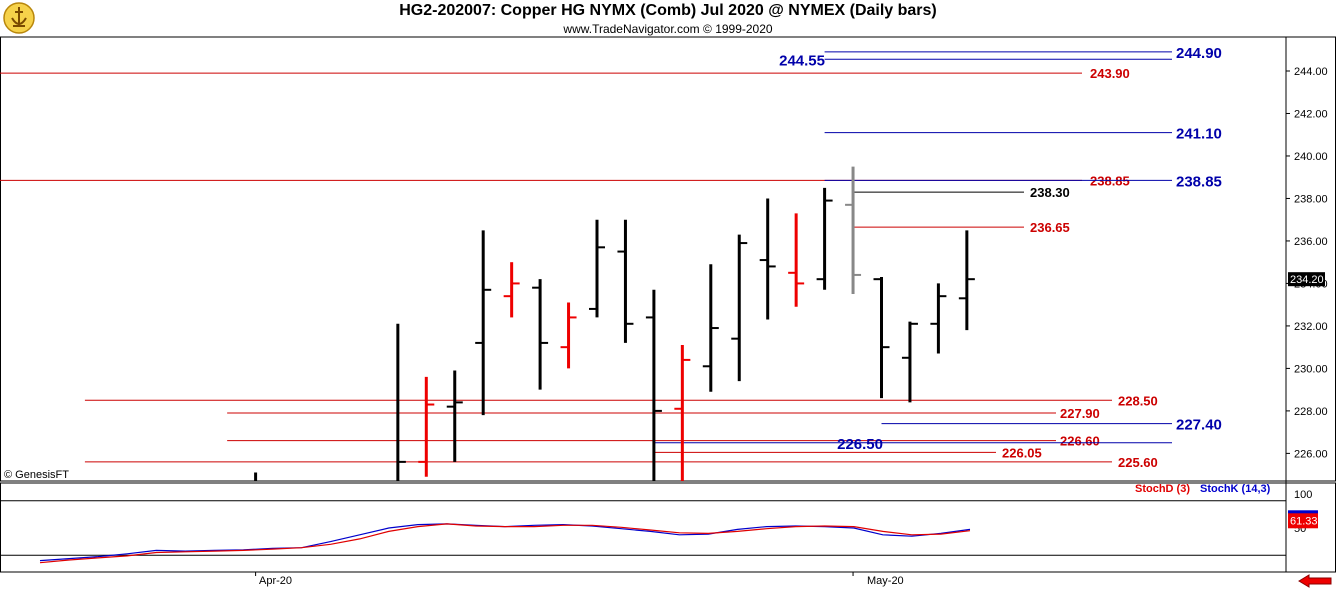  Describe the element at coordinates (36, 475) in the screenshot. I see `genesis-watermark: © GenesisFT` at that location.